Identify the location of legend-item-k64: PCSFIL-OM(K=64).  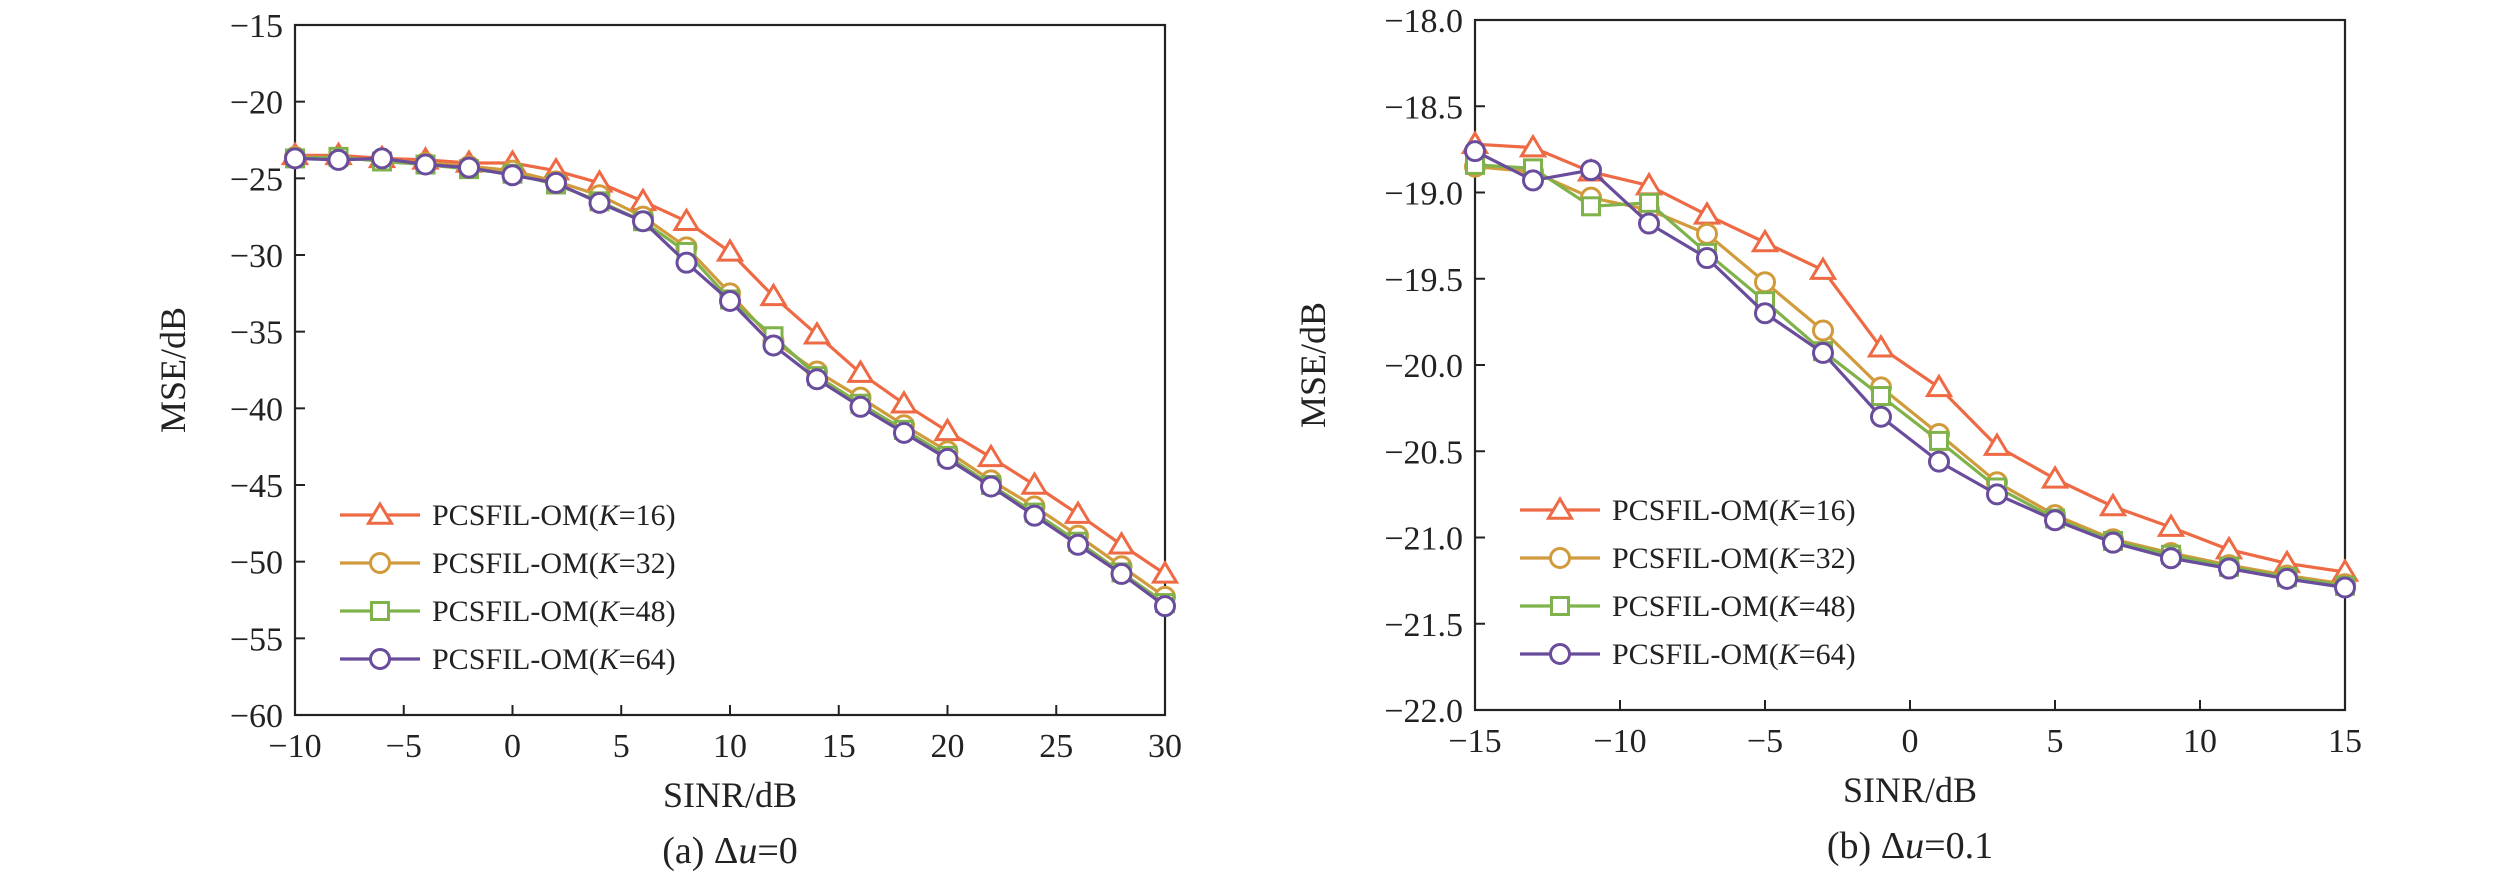
(508, 659).